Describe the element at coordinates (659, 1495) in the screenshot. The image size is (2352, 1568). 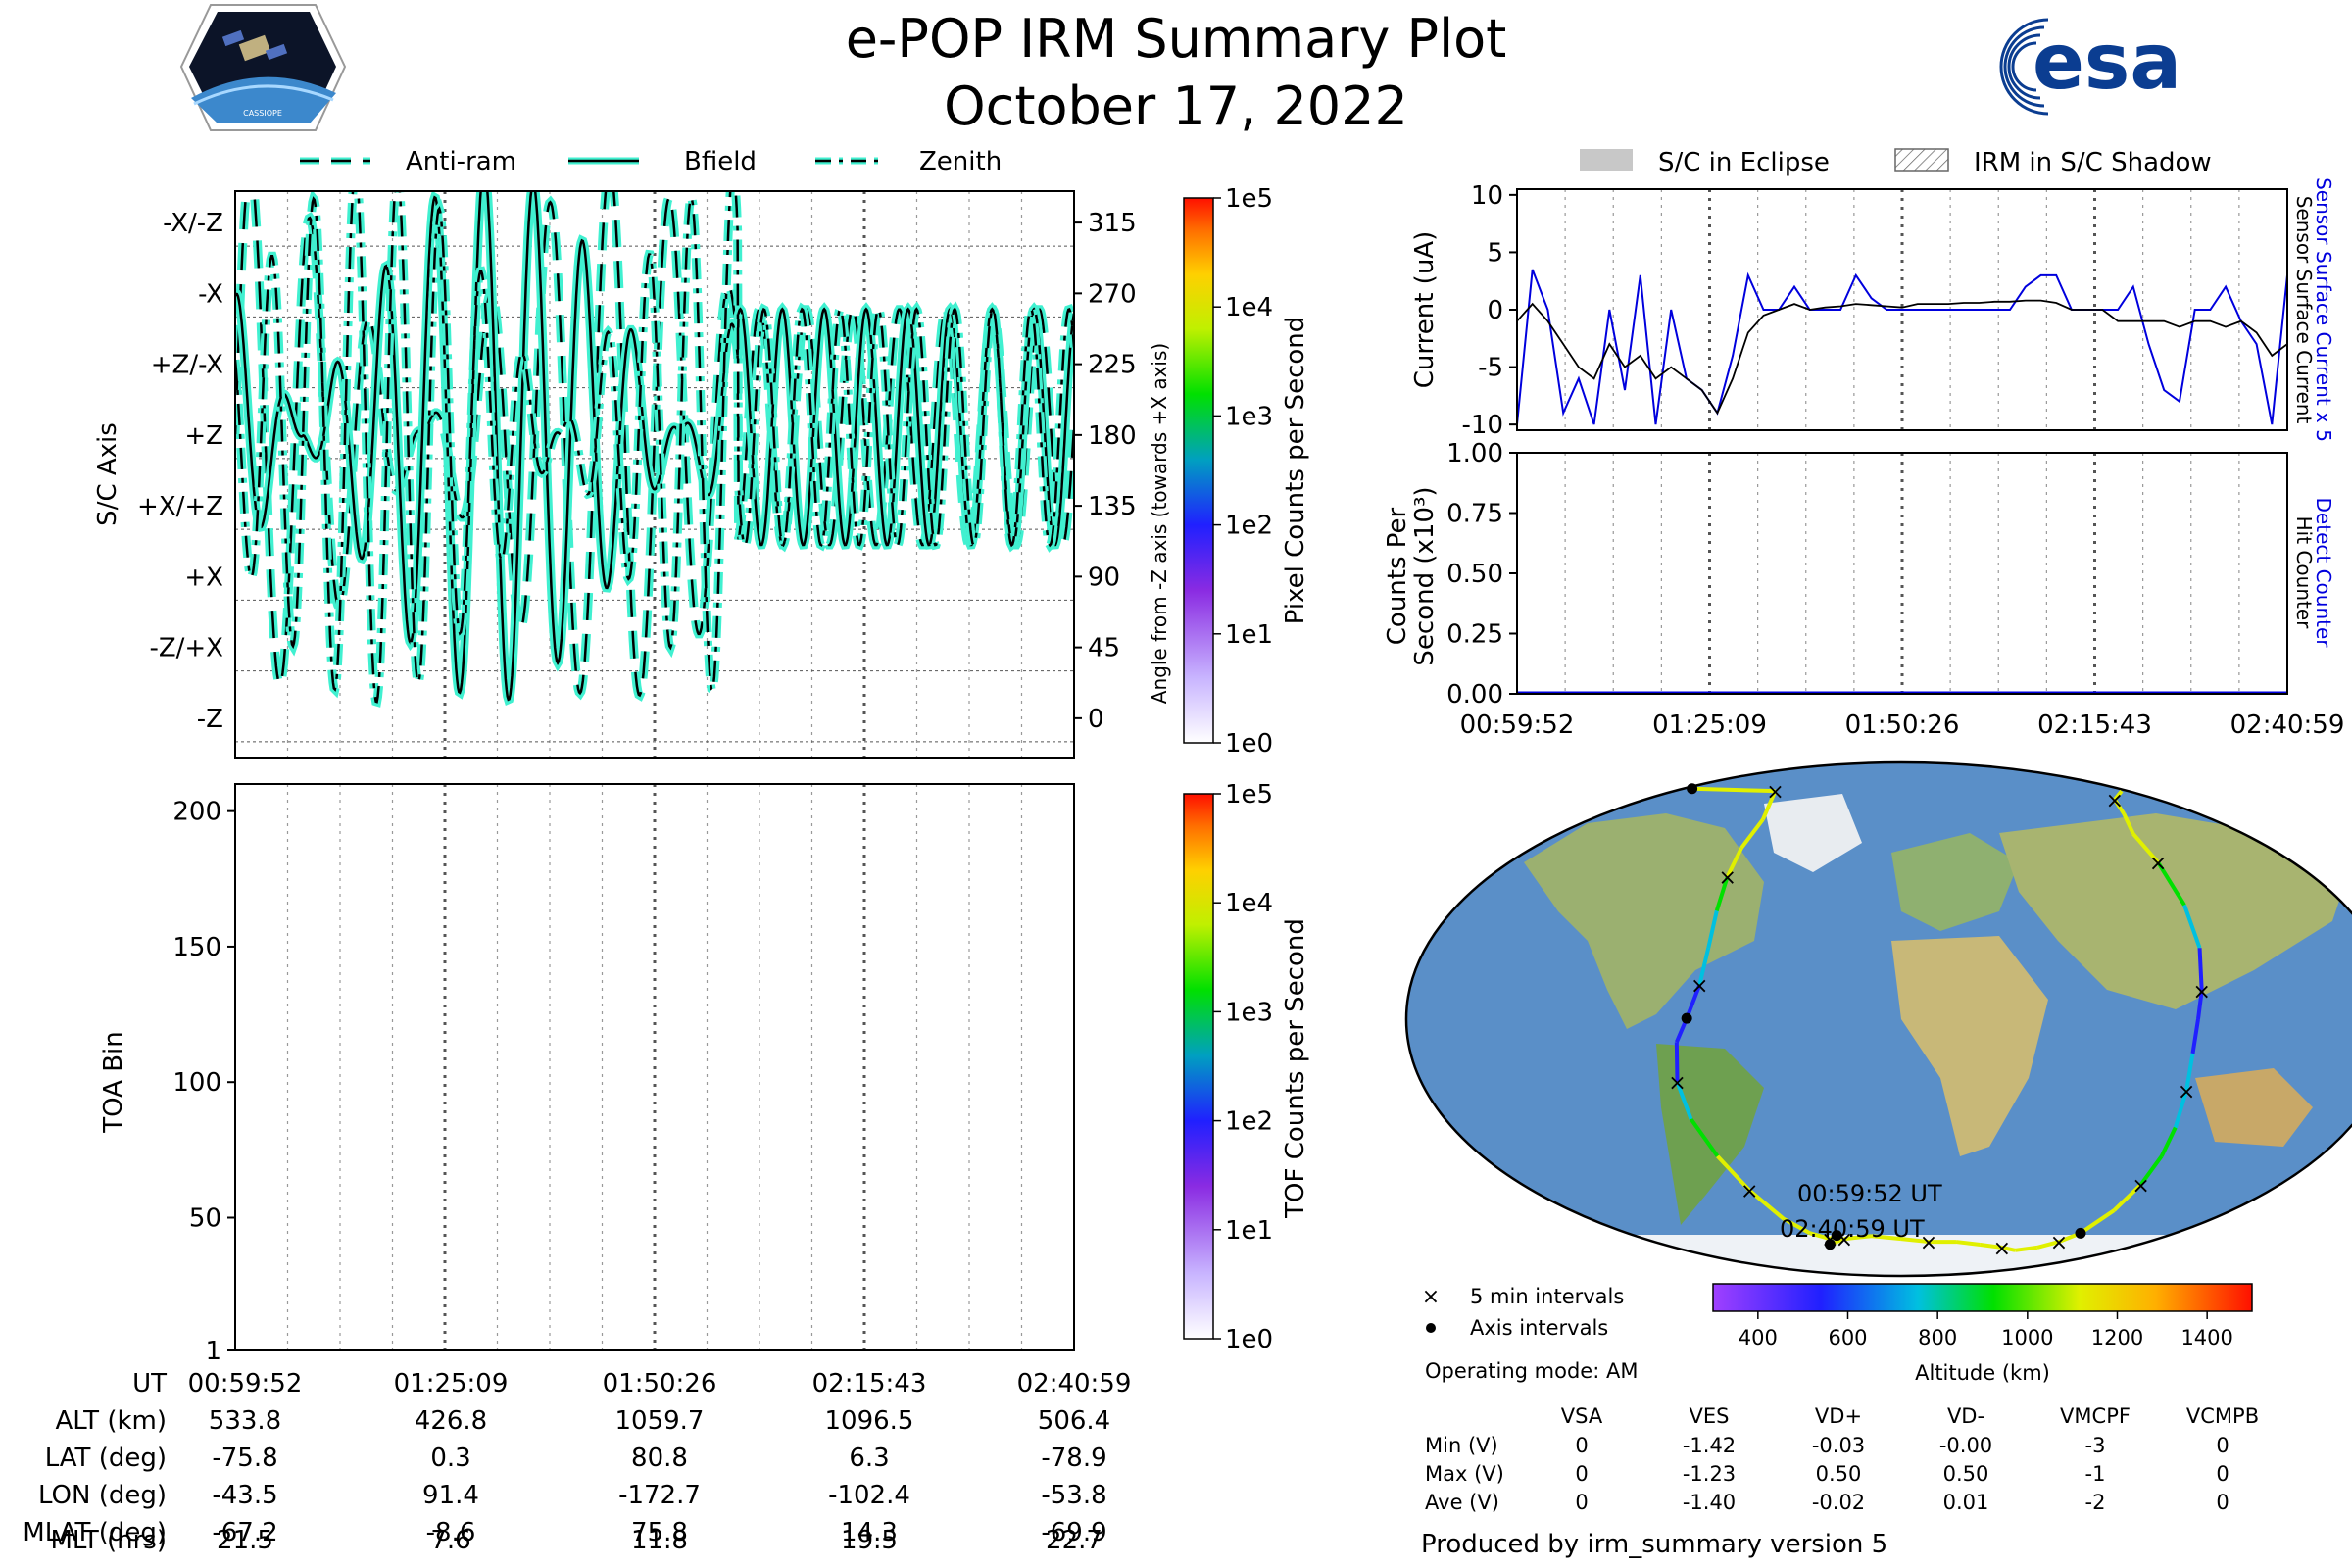
I see `ephemeris-cell: -172.7` at that location.